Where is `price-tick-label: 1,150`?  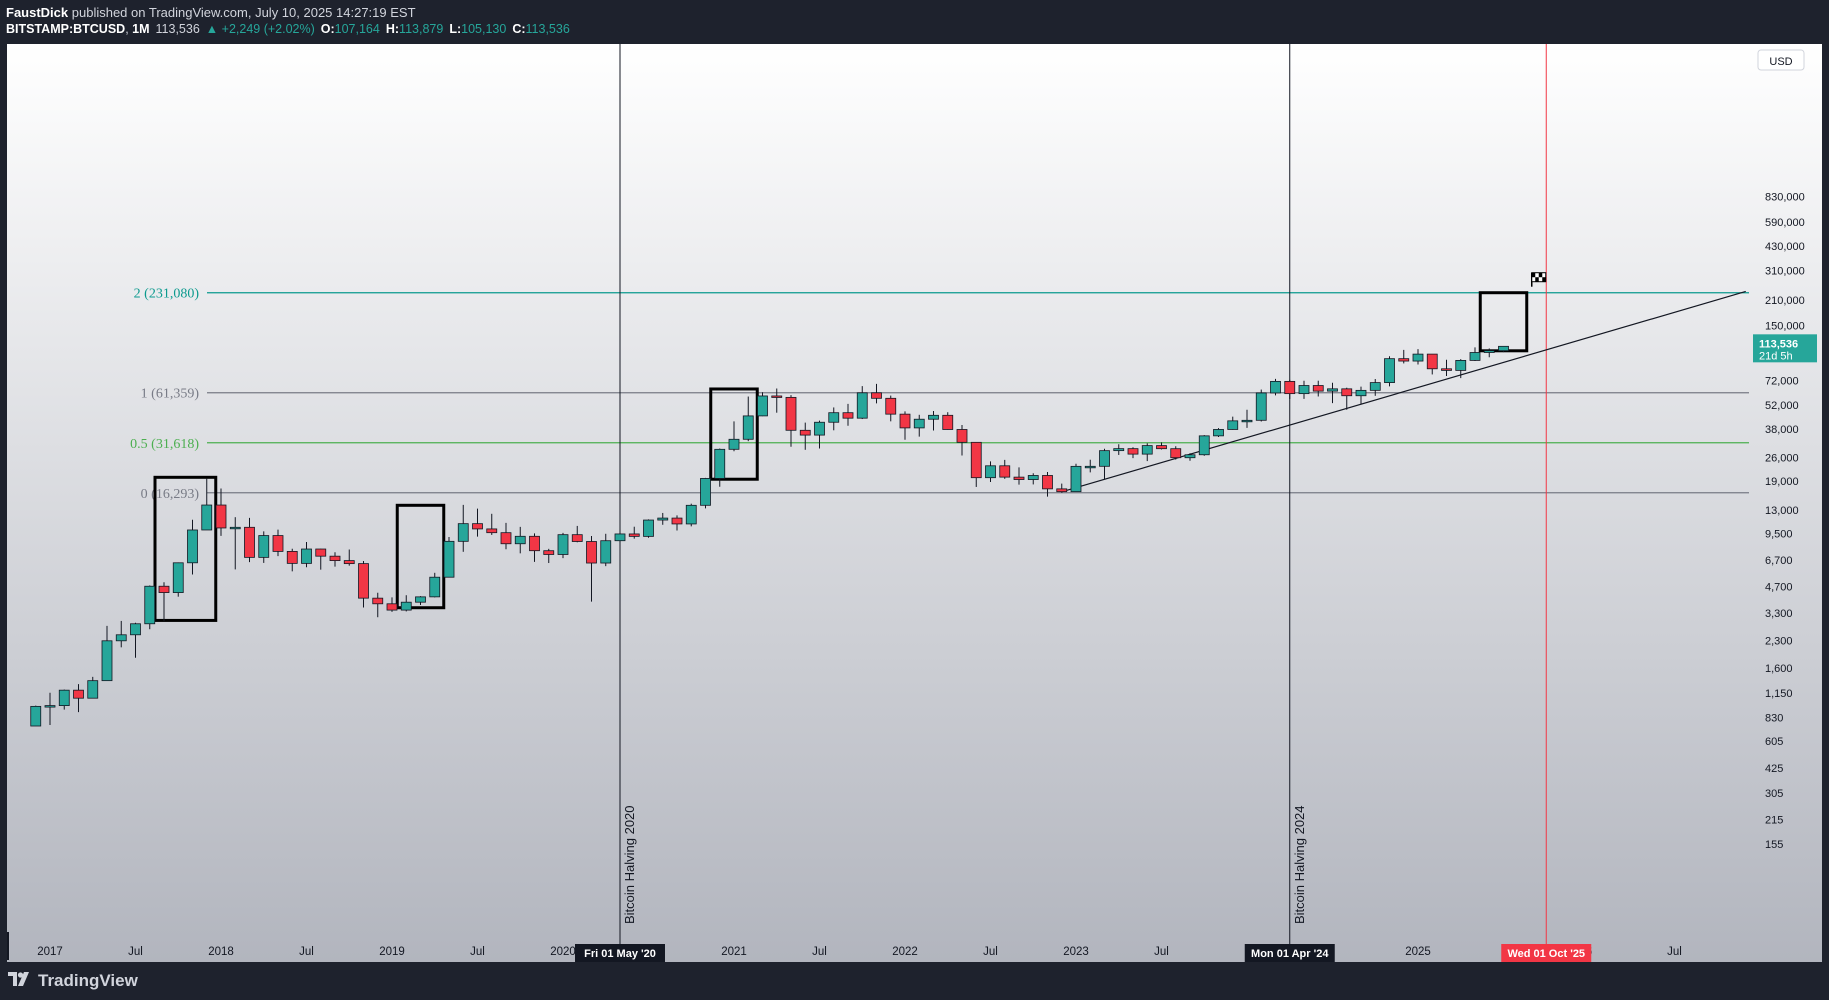
price-tick-label: 1,150 is located at coordinates (1779, 694).